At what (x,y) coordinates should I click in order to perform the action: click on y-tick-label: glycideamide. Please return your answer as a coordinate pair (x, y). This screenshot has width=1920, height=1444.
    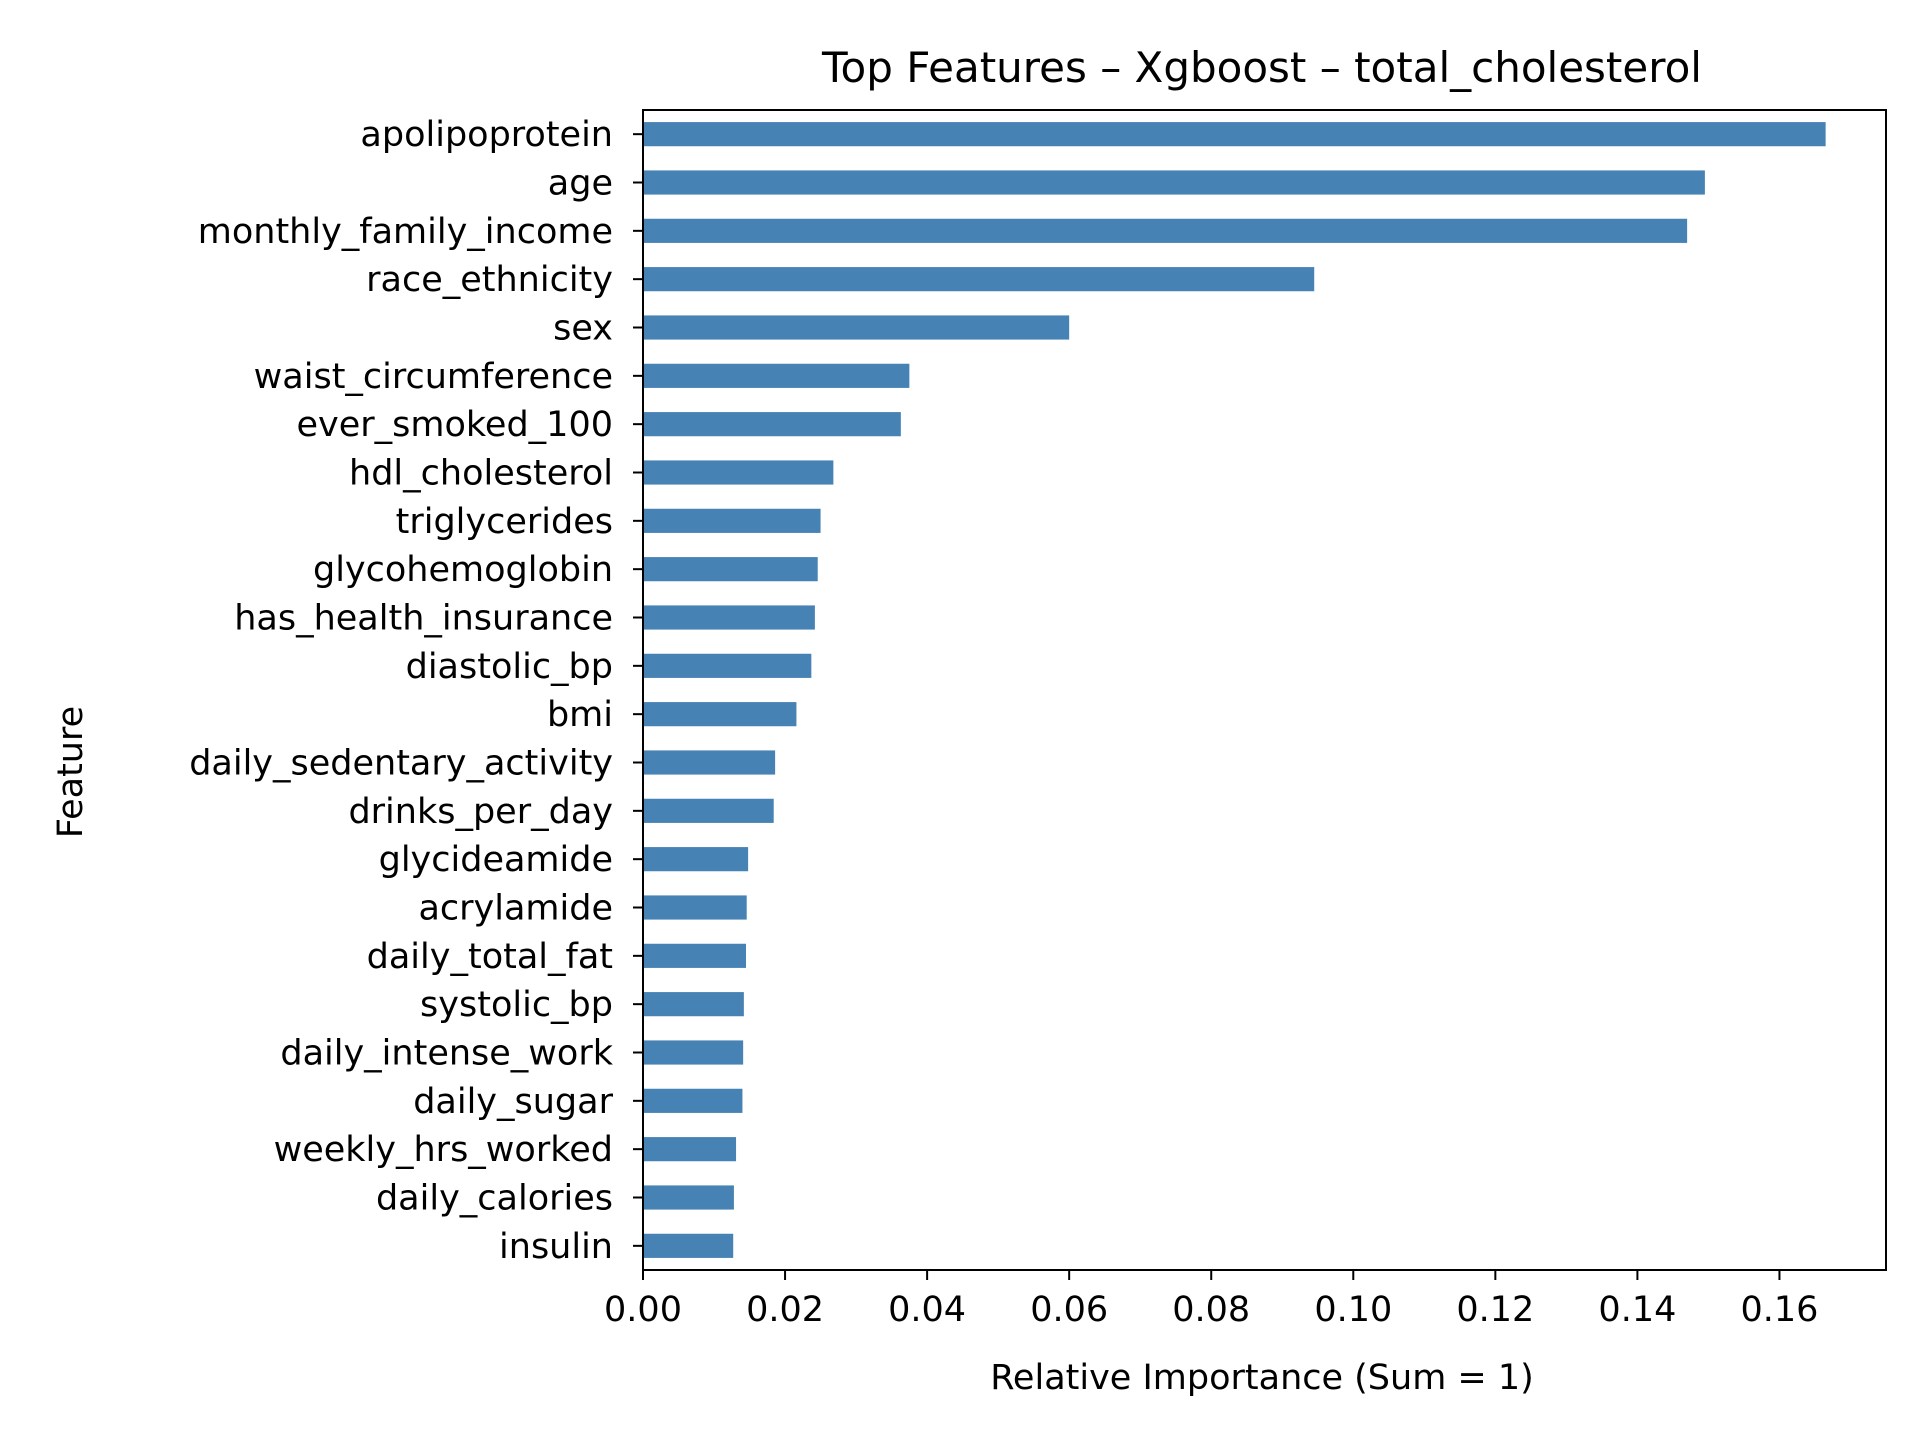
    Looking at the image, I should click on (496, 860).